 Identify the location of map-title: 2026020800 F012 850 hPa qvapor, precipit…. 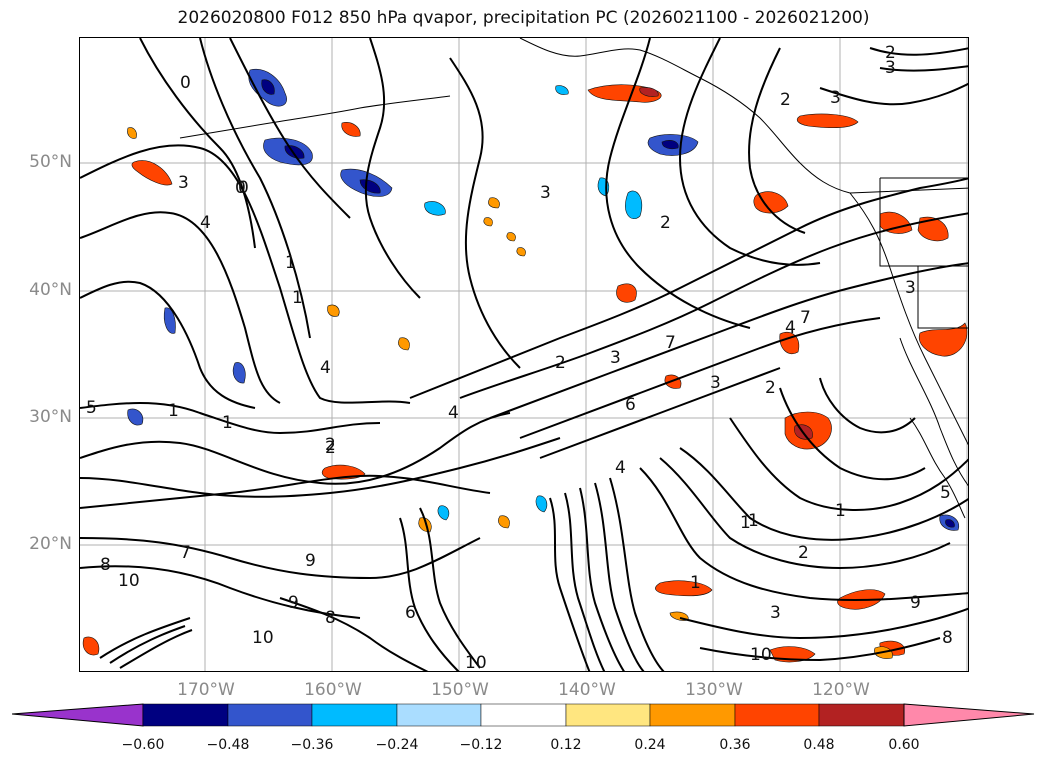
(523, 18).